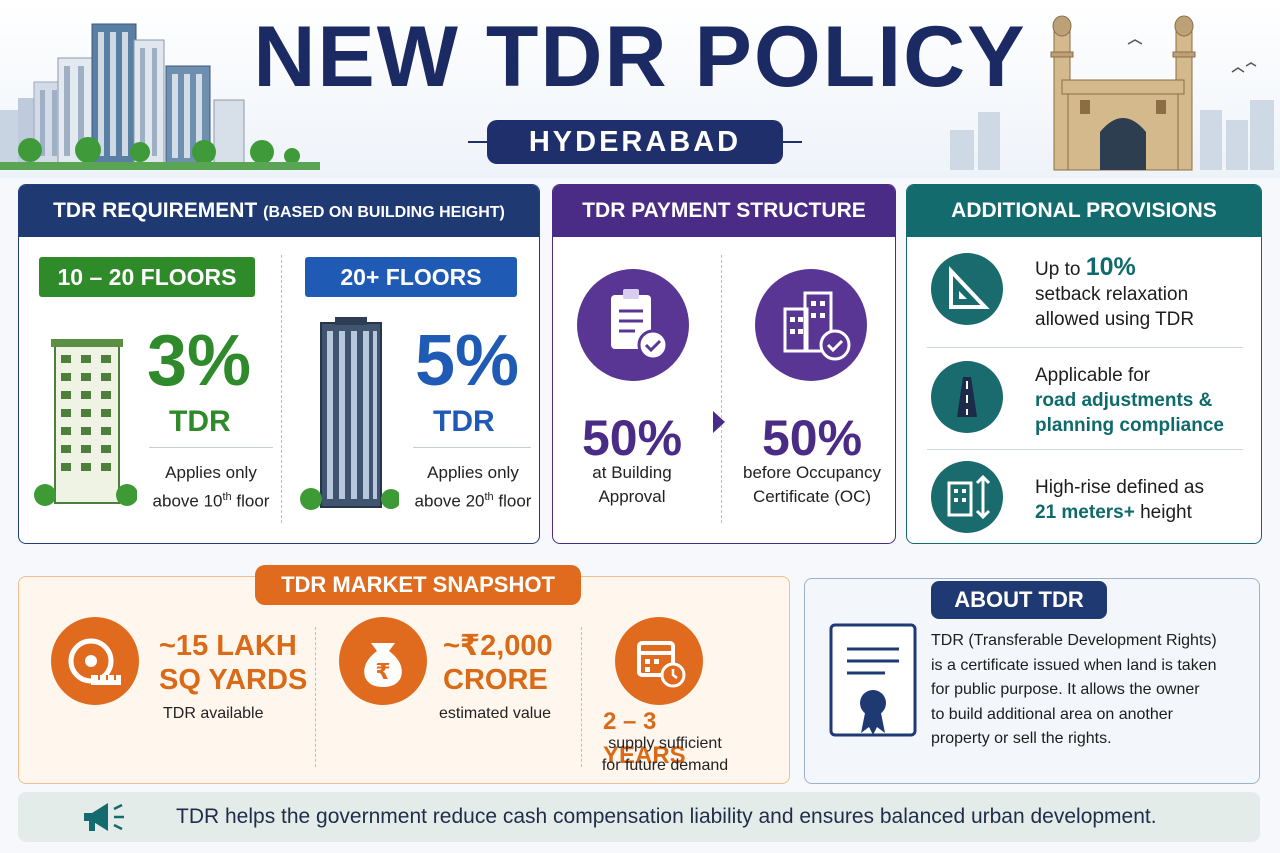  I want to click on additional-provisions-title: ADDITIONAL PROVISIONS, so click(1084, 211).